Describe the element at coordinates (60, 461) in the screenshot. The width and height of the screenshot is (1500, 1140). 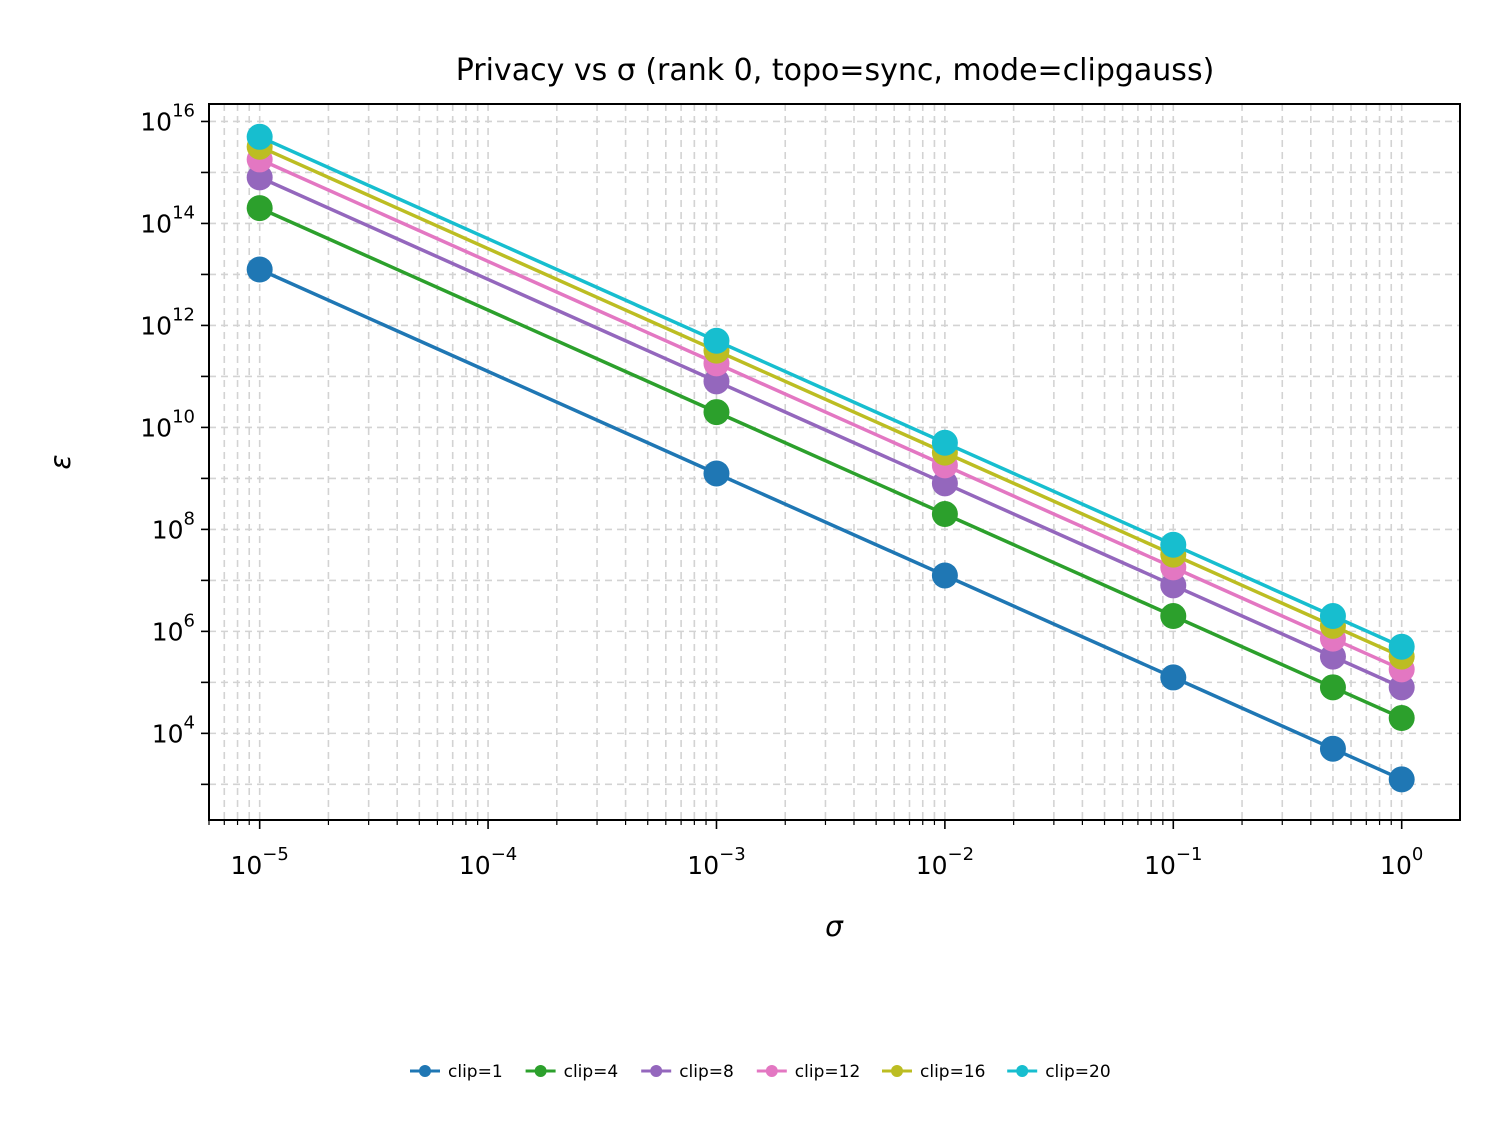
I see `y-axis-label: ε` at that location.